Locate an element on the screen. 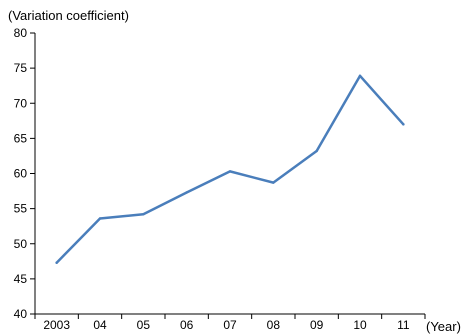 This screenshot has width=466, height=334. x-tick-label: 05 is located at coordinates (144, 325).